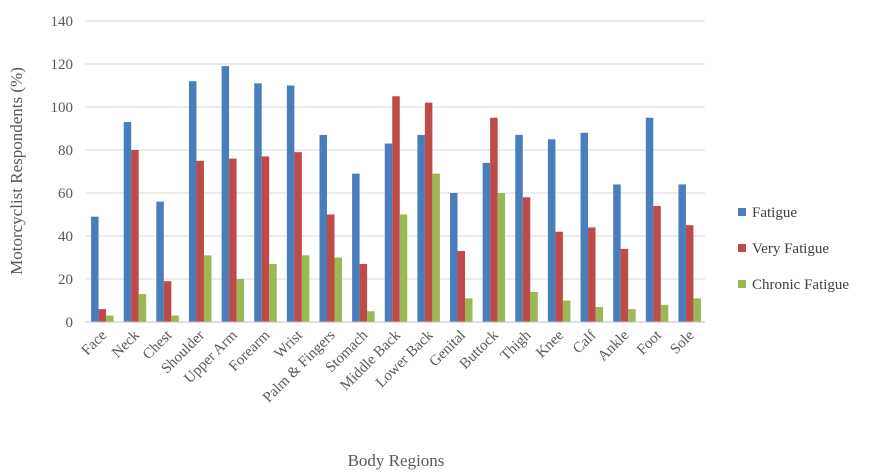 The height and width of the screenshot is (473, 881). I want to click on bar-fatigue-ankle, so click(617, 253).